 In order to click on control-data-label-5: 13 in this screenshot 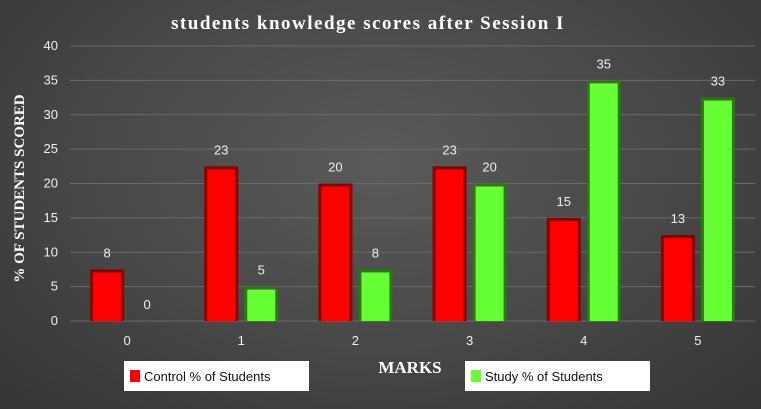, I will do `click(678, 218)`.